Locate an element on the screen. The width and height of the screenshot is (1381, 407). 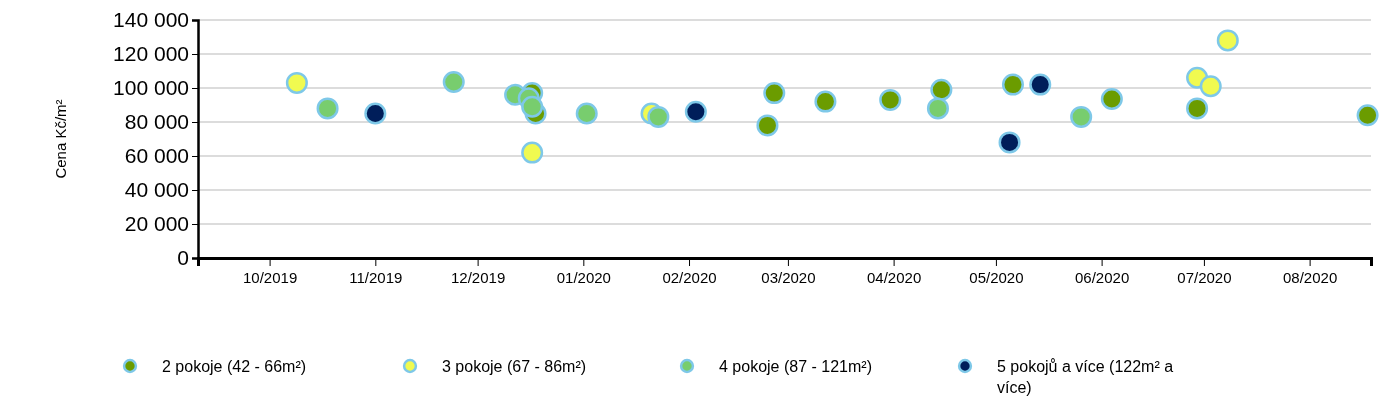
x-tick-label: 01/2020 is located at coordinates (583, 277).